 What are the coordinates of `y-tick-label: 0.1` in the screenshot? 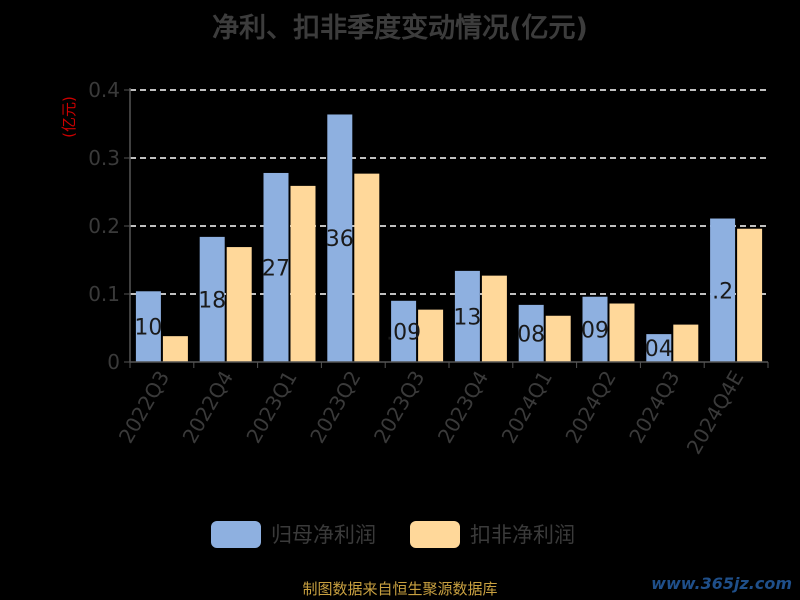 It's located at (104, 294).